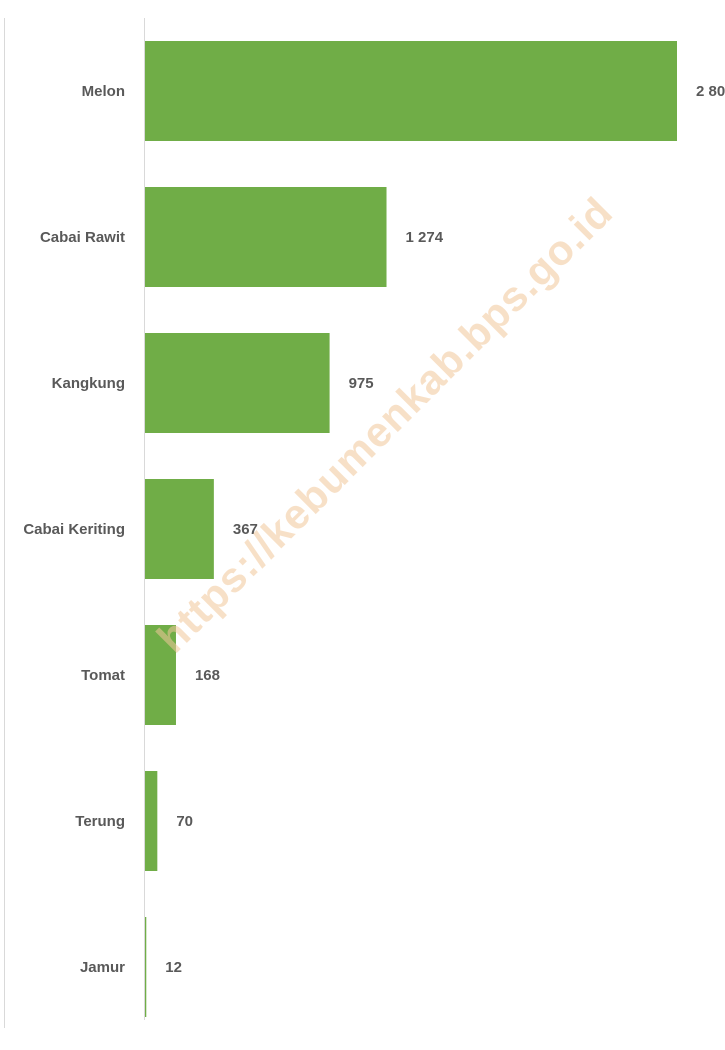  Describe the element at coordinates (88, 383) in the screenshot. I see `category-label: Kangkung` at that location.